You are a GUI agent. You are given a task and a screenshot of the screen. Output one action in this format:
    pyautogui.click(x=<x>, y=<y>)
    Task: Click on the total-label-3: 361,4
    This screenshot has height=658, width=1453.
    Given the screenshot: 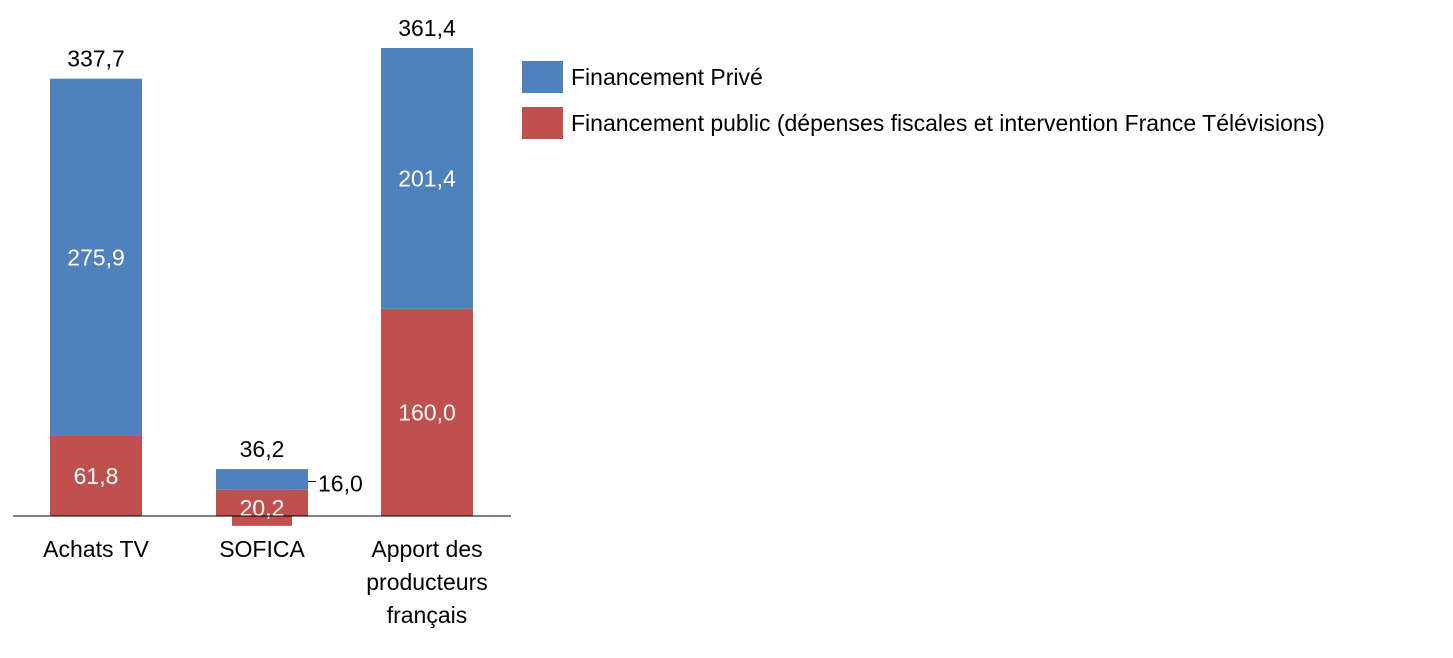 What is the action you would take?
    pyautogui.click(x=427, y=28)
    